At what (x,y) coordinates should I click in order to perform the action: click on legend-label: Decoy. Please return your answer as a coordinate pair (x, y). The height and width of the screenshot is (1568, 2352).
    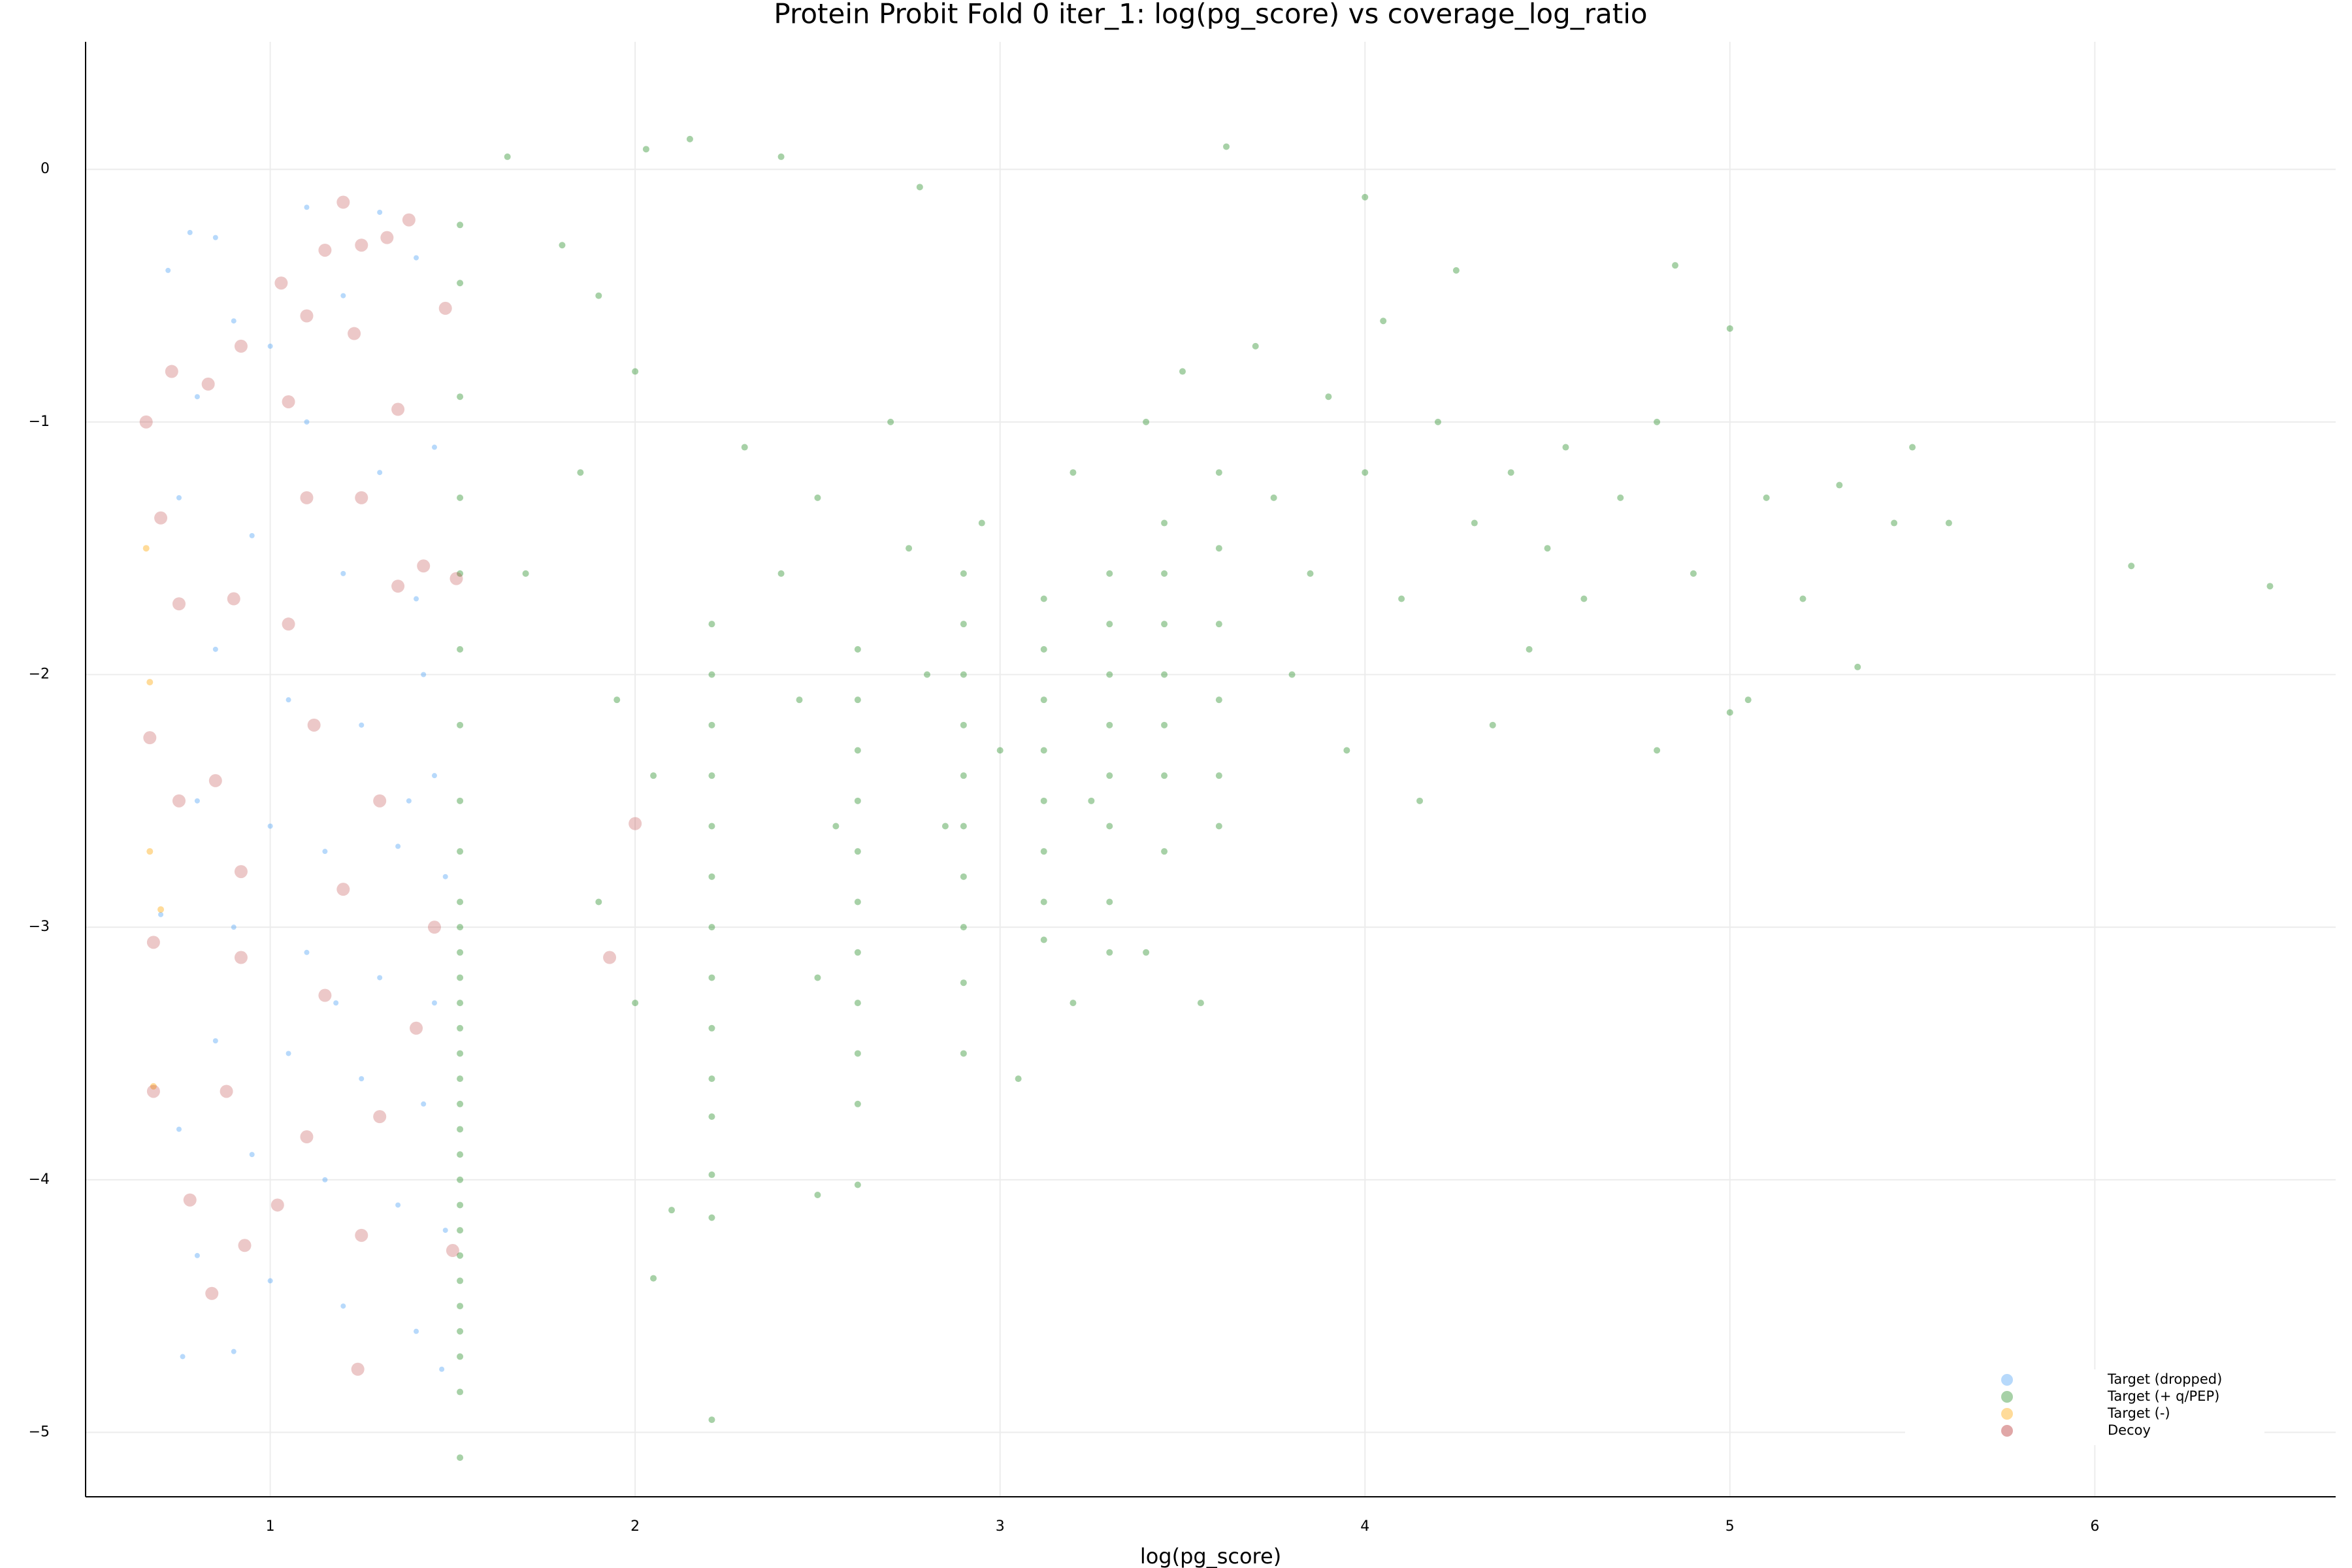
    Looking at the image, I should click on (2129, 1430).